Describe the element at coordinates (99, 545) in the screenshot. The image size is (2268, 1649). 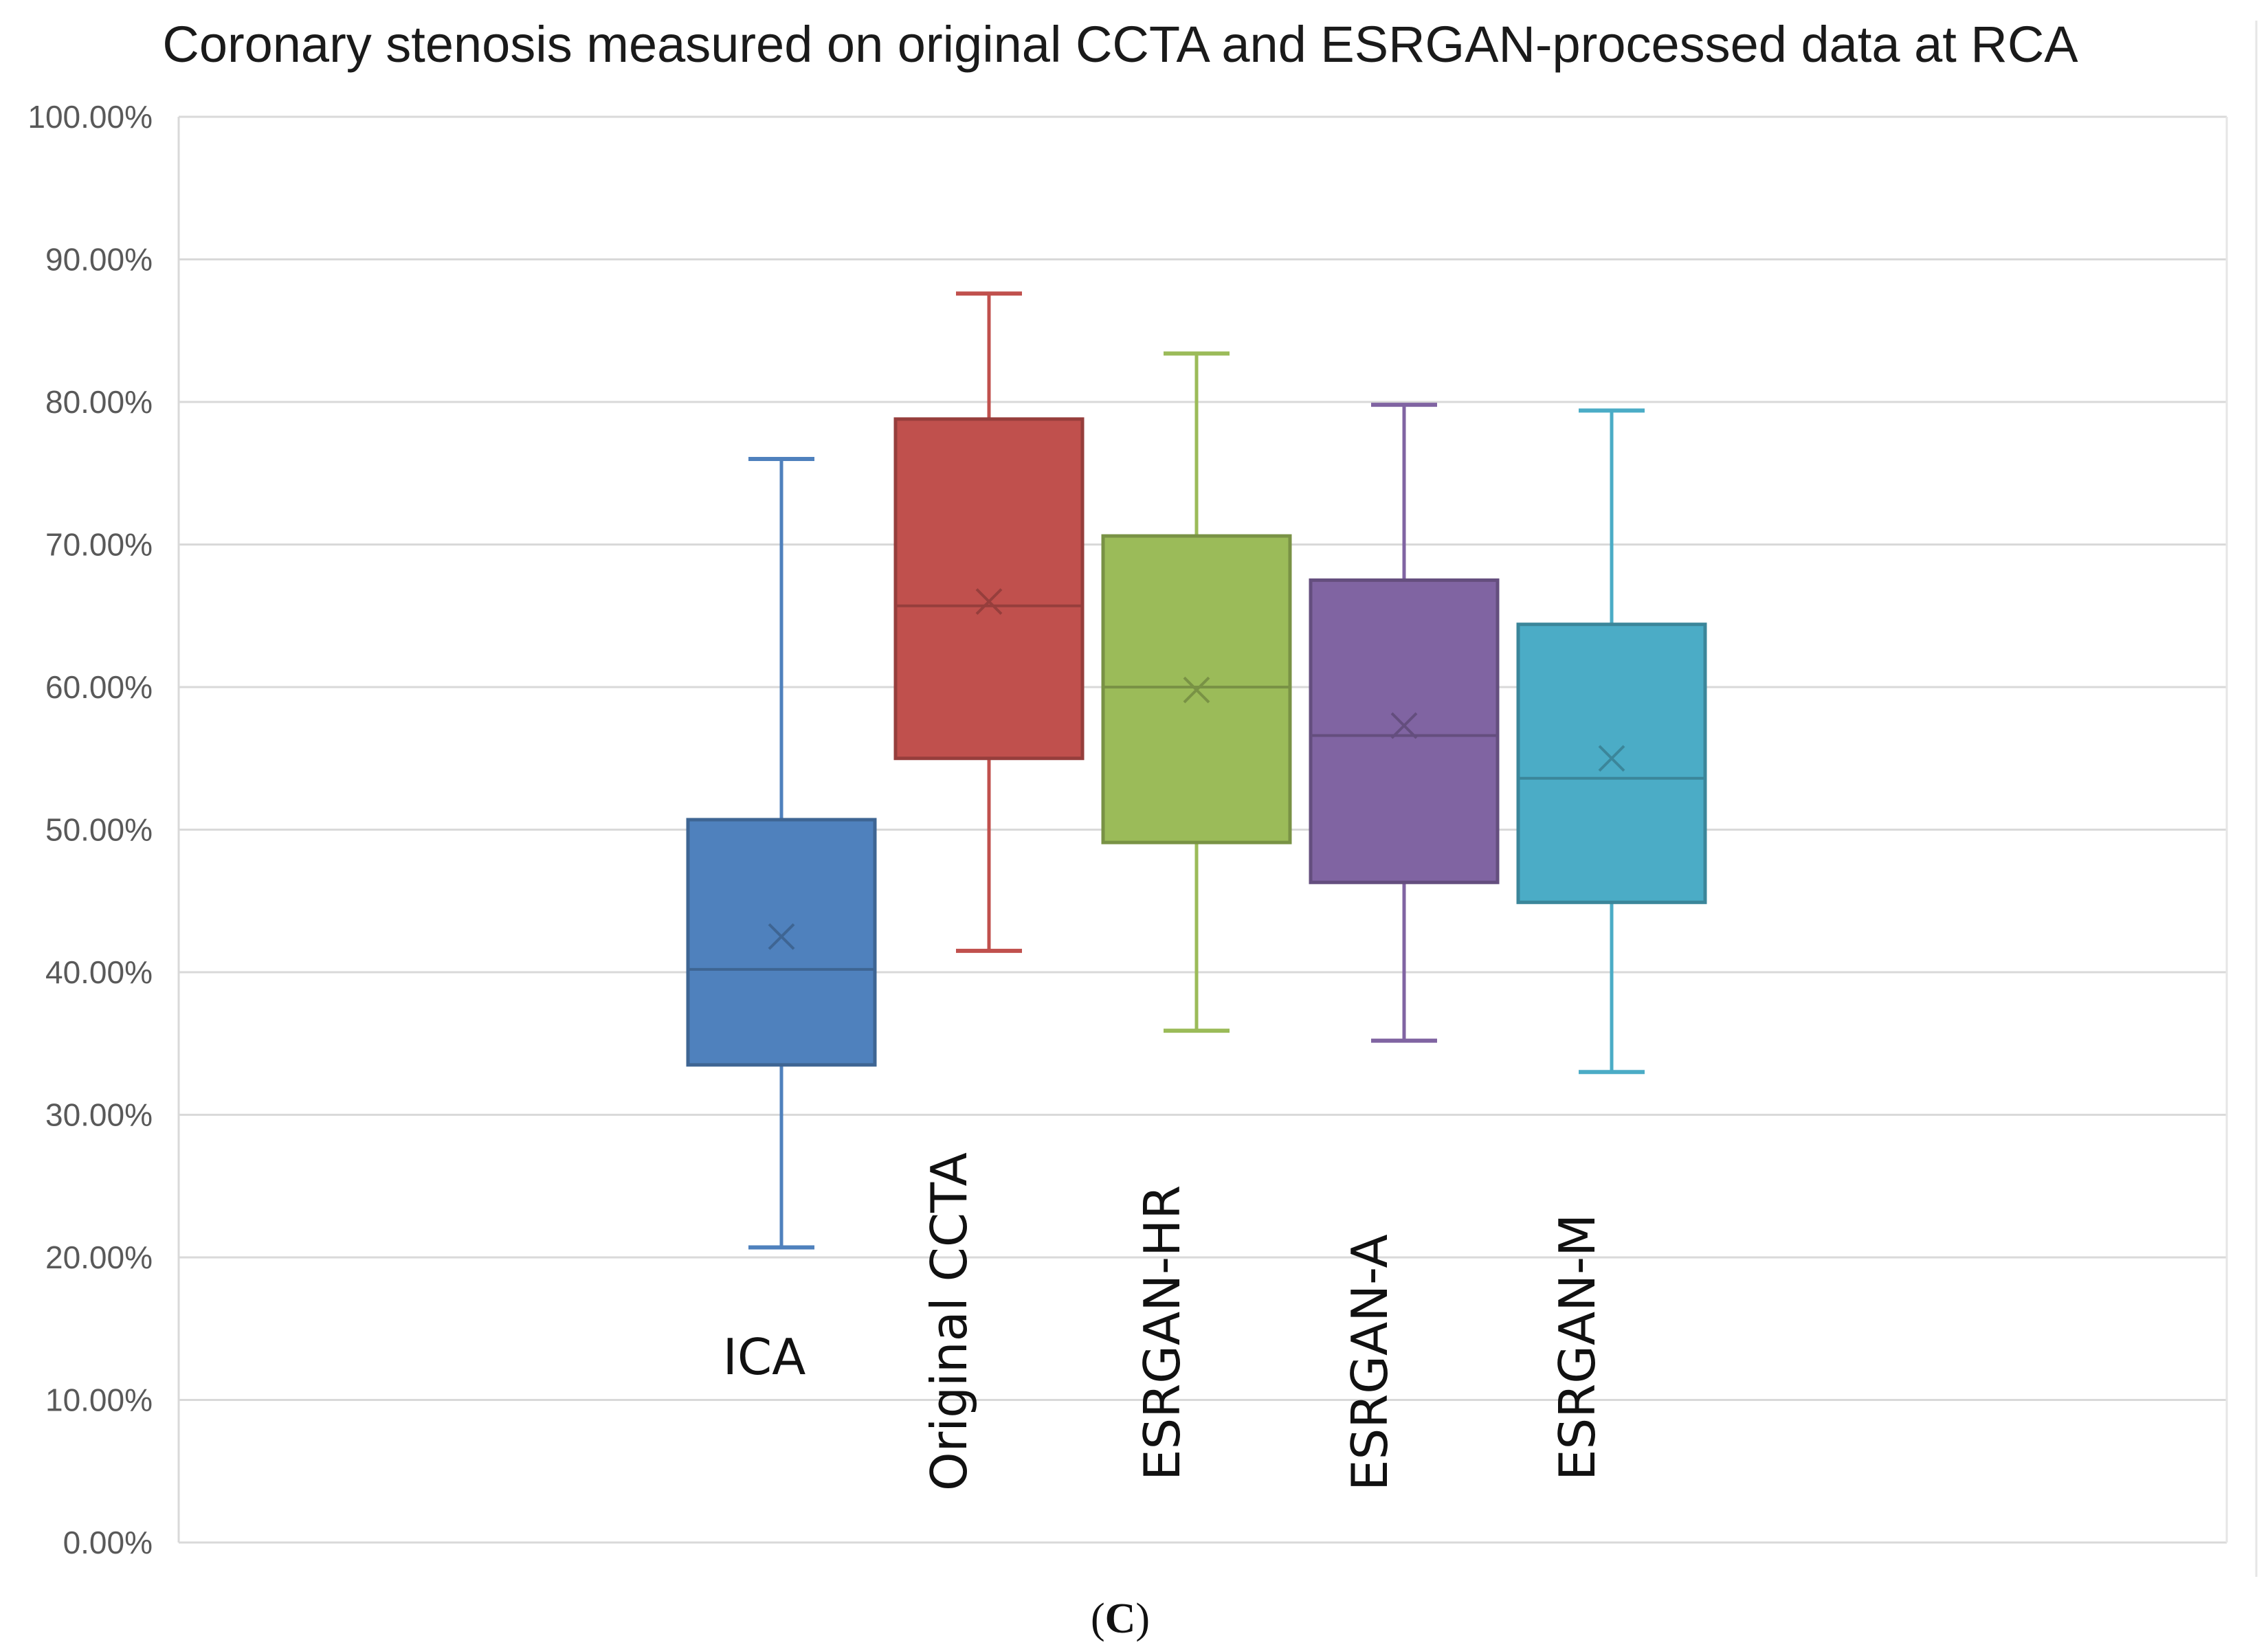
I see `y-tick-label: 70.00%` at that location.